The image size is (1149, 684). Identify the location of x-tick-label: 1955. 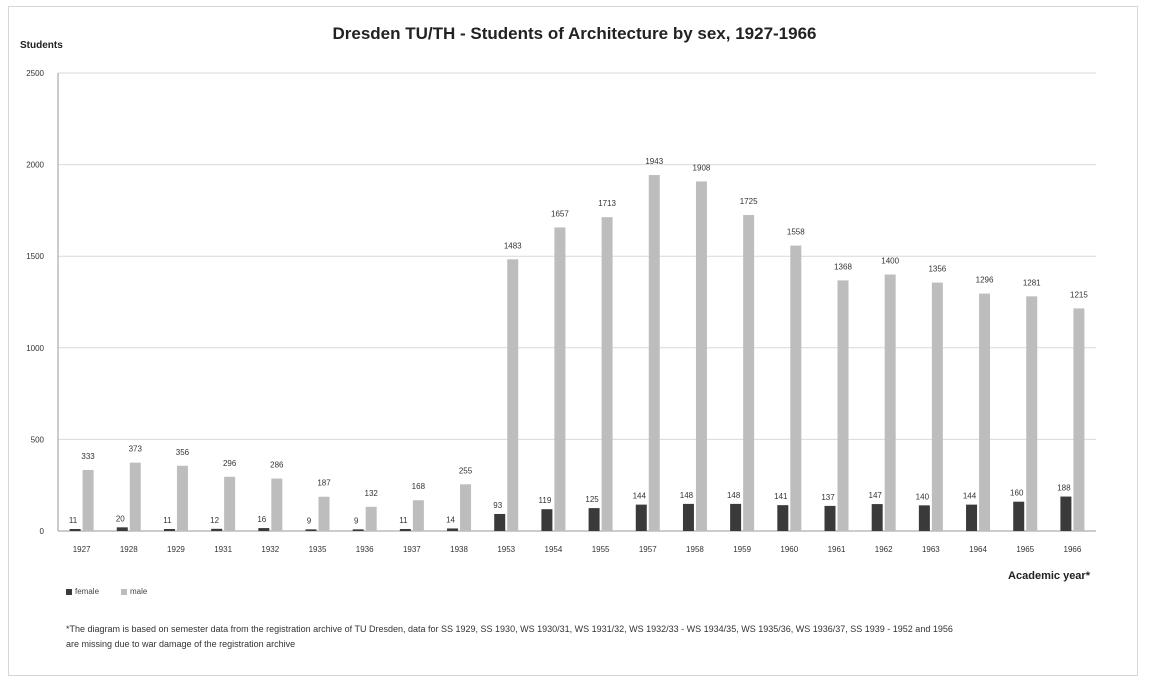
(601, 549).